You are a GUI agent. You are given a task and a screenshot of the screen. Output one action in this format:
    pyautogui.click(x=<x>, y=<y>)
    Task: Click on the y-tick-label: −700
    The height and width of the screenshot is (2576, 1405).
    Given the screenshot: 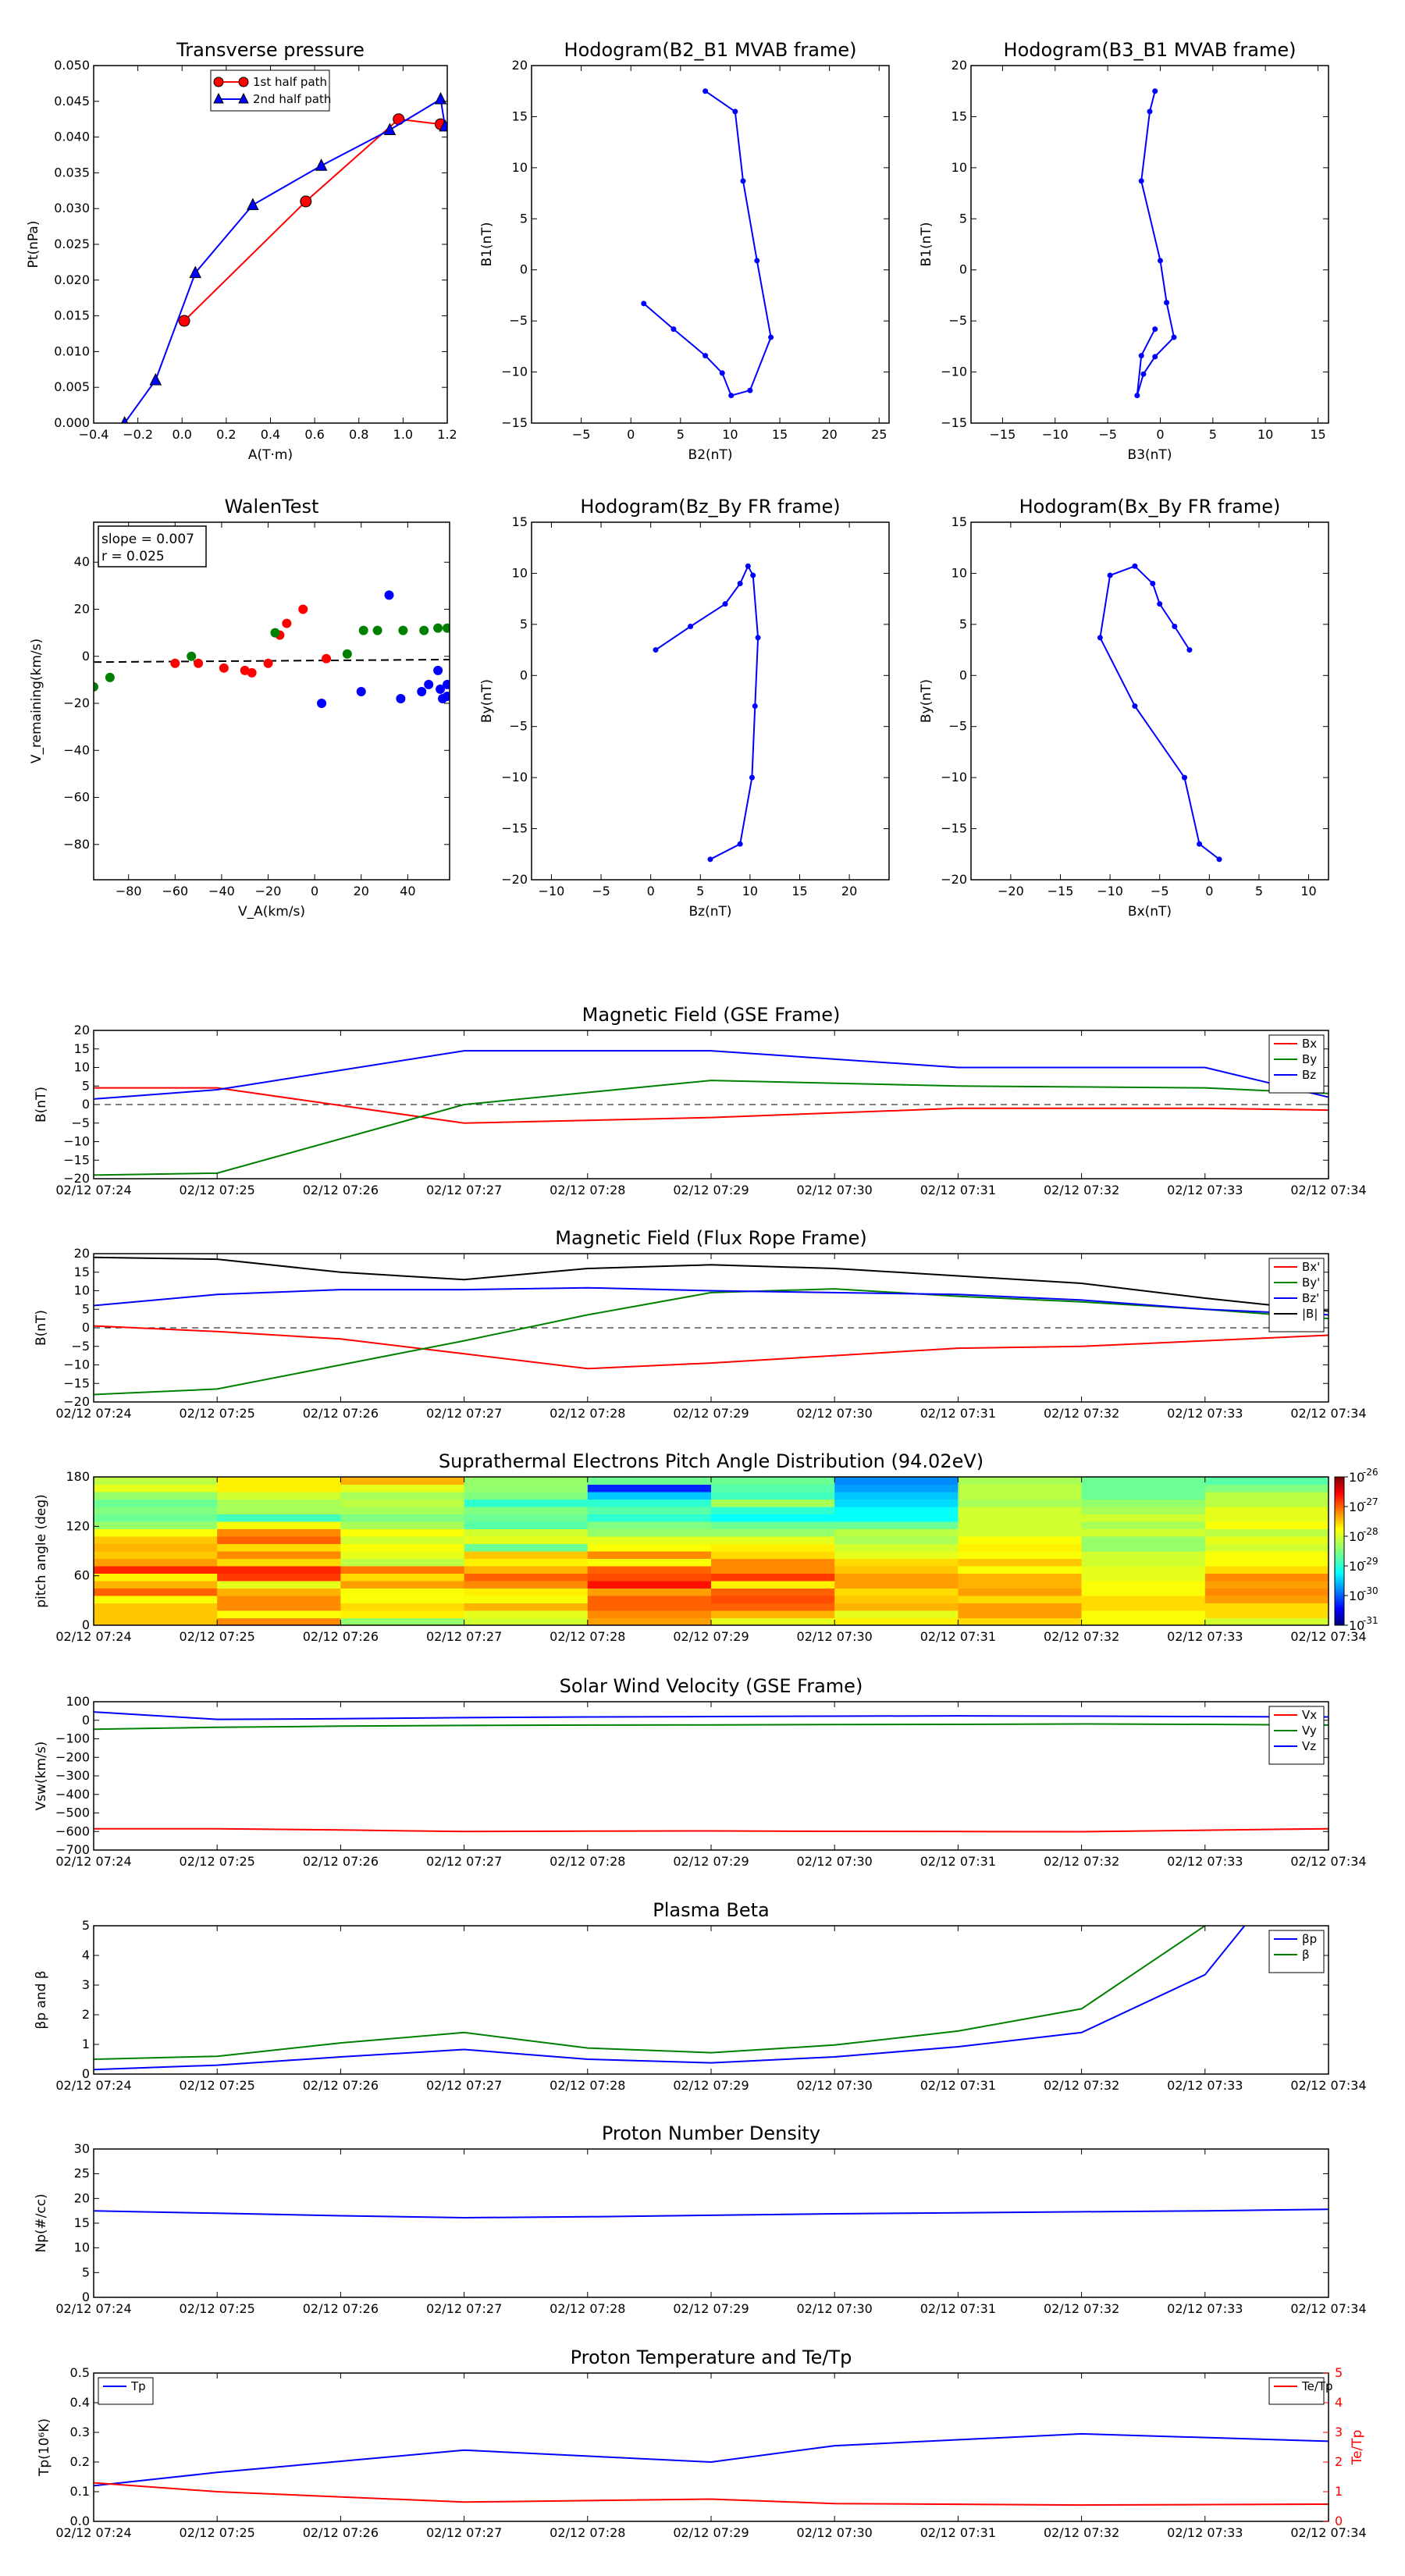 What is the action you would take?
    pyautogui.click(x=72, y=1849)
    